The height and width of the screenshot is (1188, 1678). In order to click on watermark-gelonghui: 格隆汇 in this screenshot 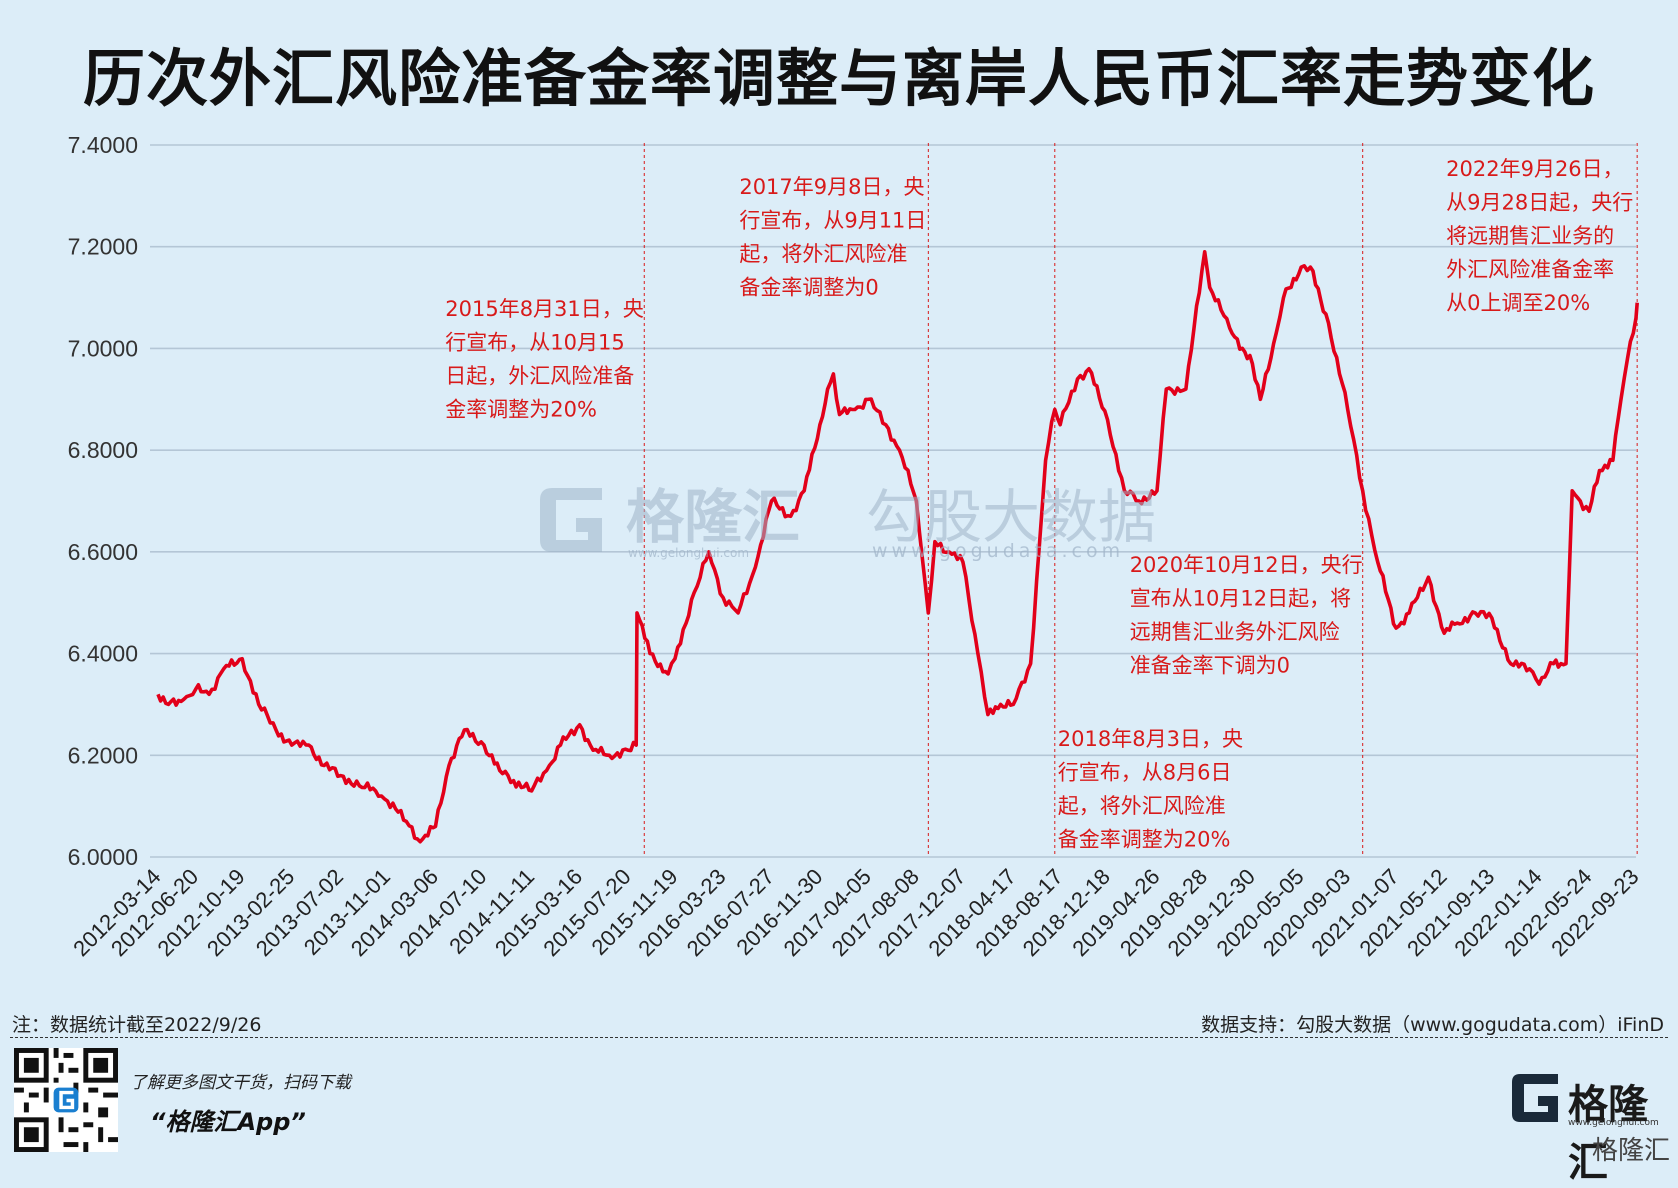, I will do `click(713, 517)`.